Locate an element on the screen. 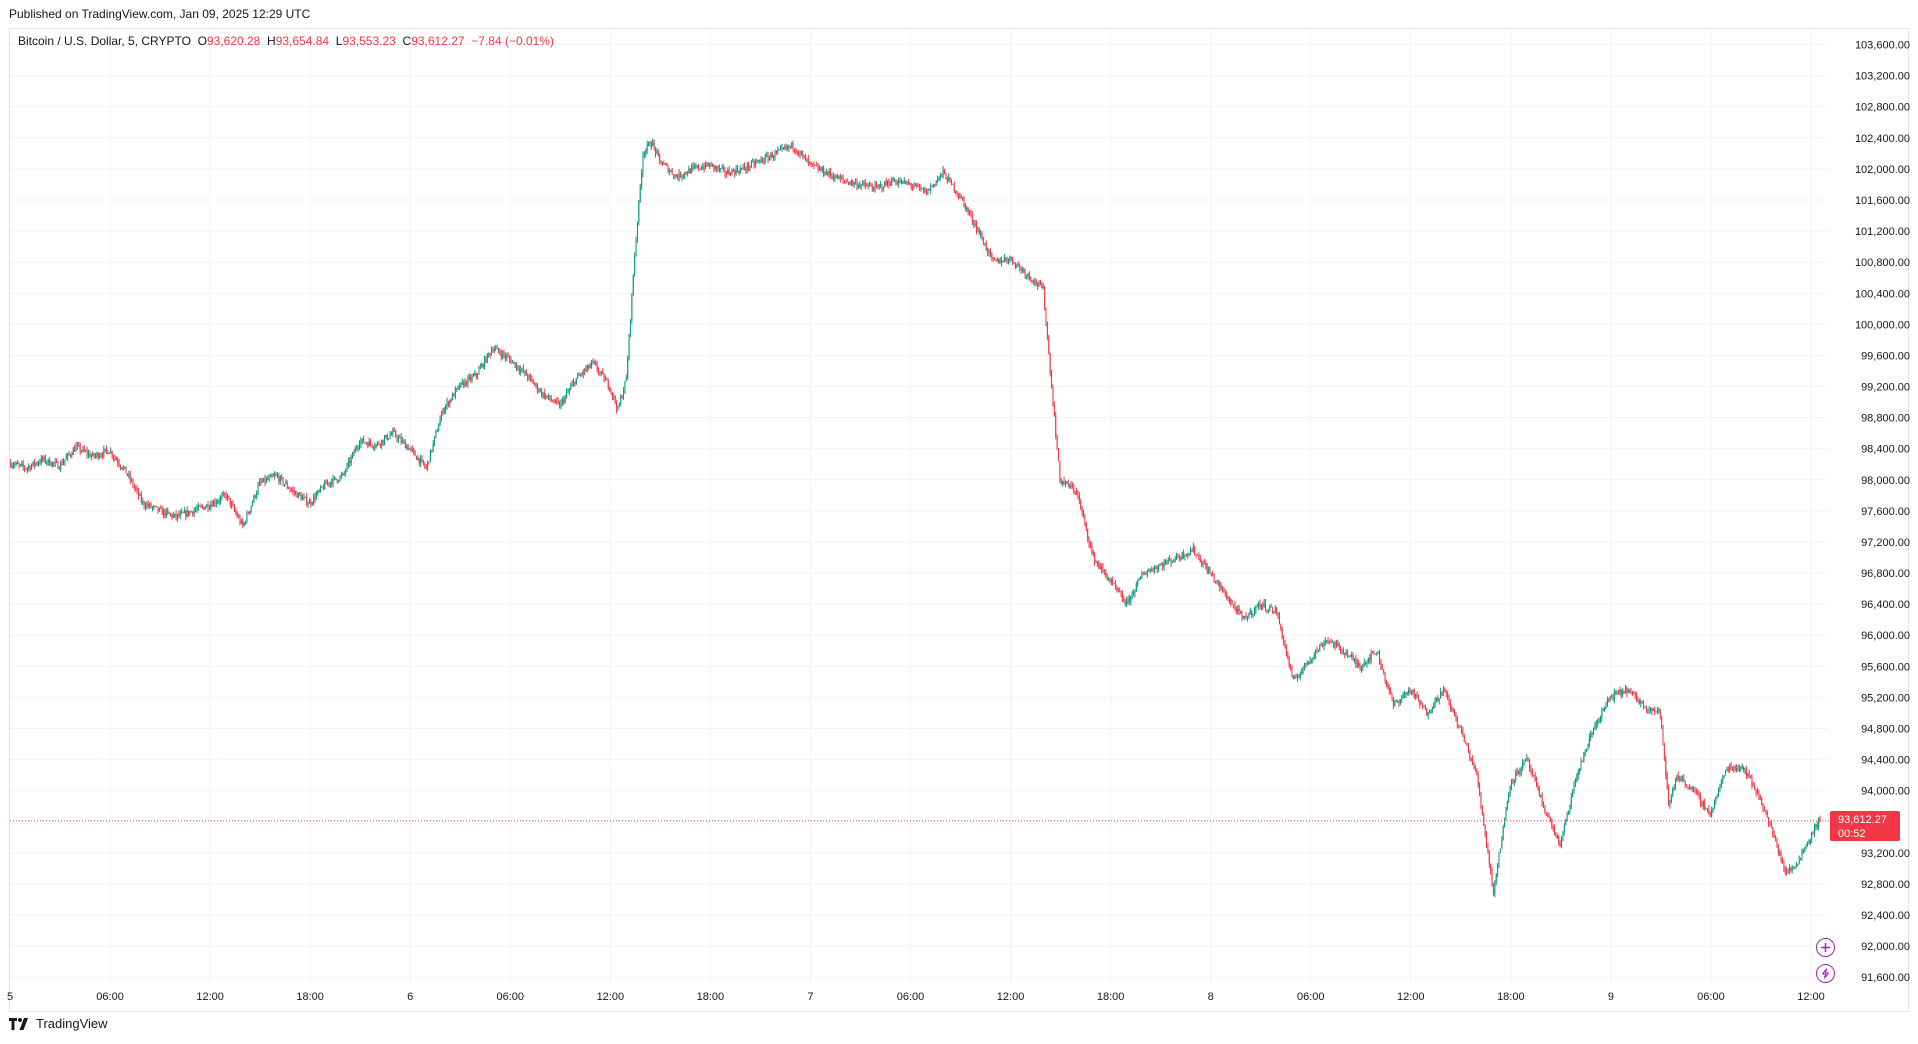 This screenshot has width=1918, height=1044. tradingview-logo: TradingView is located at coordinates (58, 1023).